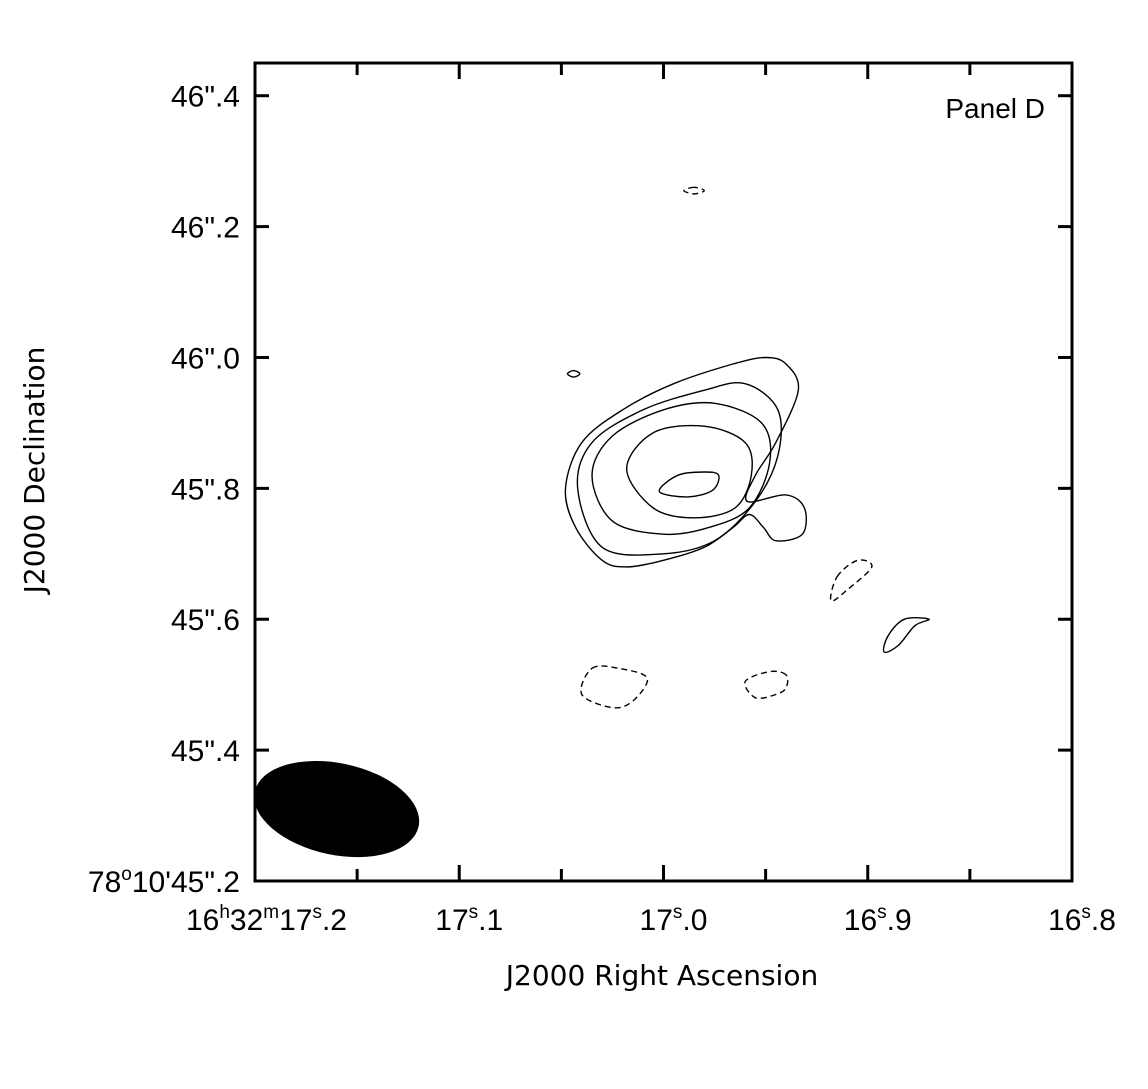 This screenshot has height=1089, width=1148. What do you see at coordinates (661, 975) in the screenshot?
I see `x-axis-title: J2000 Right Ascension` at bounding box center [661, 975].